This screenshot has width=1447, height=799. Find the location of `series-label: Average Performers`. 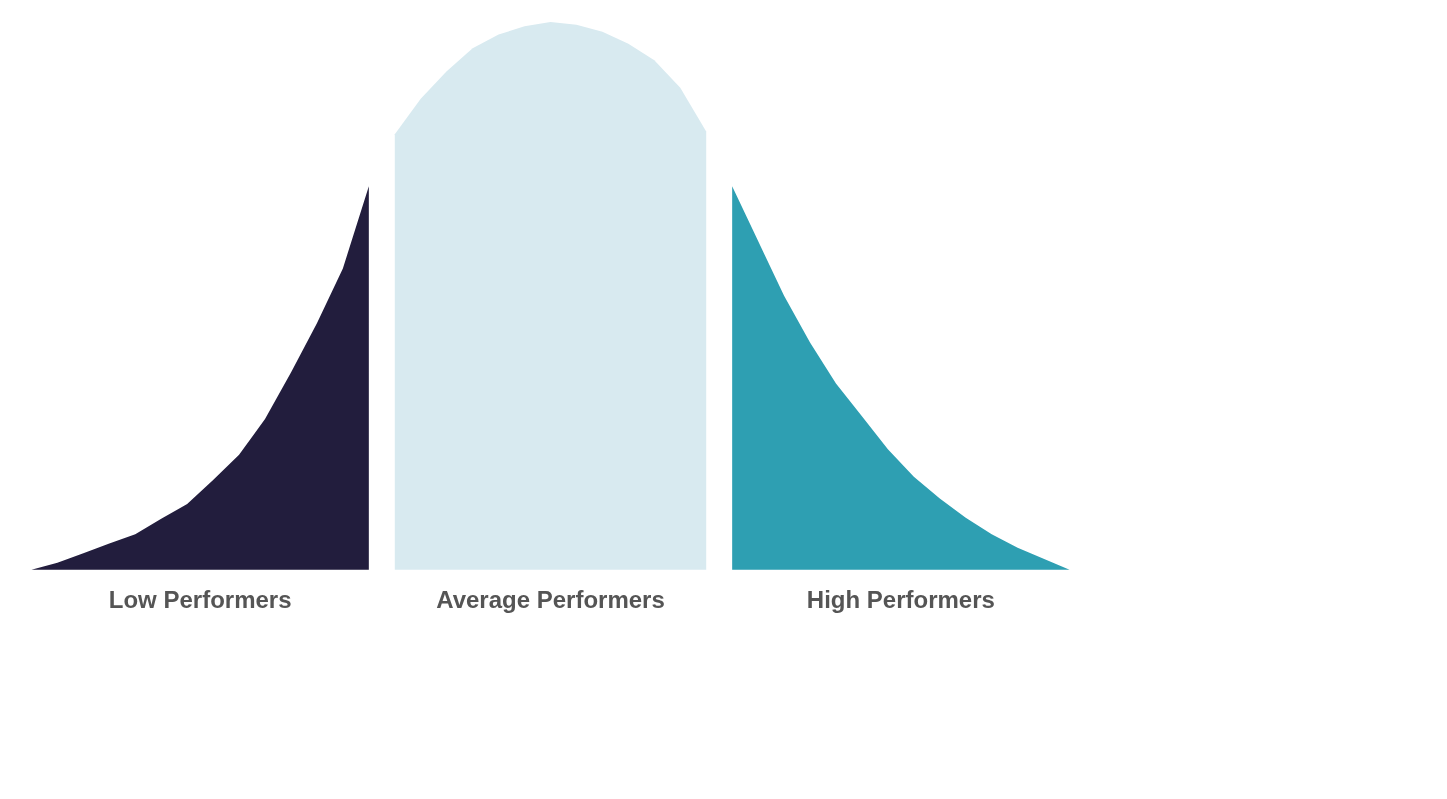

series-label: Average Performers is located at coordinates (550, 600).